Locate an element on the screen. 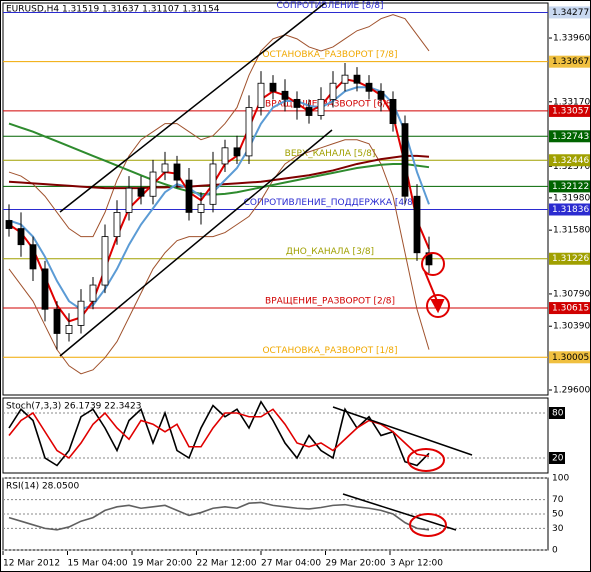 The height and width of the screenshot is (572, 591). panel-title: Stoch(7,3,3) 26.1739 22.3423 is located at coordinates (73, 407).